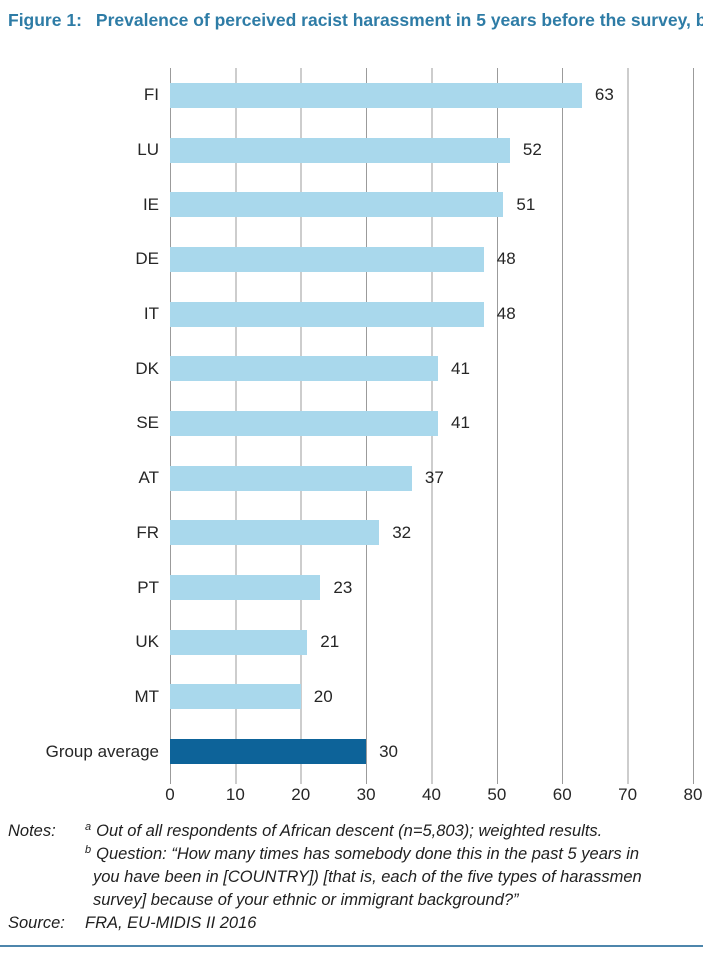 The image size is (703, 959). I want to click on x-tick-label: 70, so click(628, 794).